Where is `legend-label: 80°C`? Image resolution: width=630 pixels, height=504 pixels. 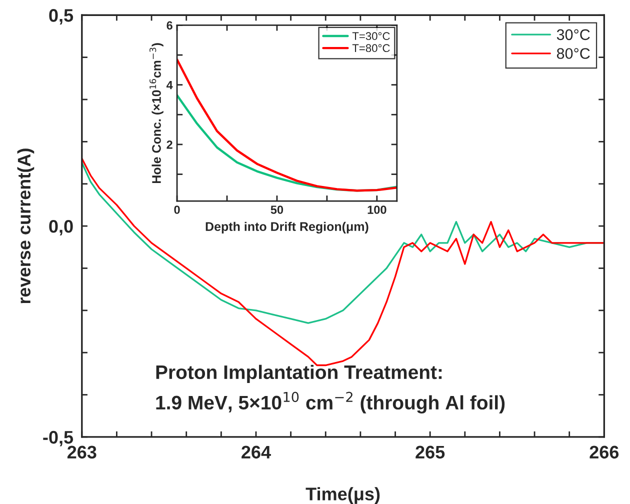
legend-label: 80°C is located at coordinates (573, 53).